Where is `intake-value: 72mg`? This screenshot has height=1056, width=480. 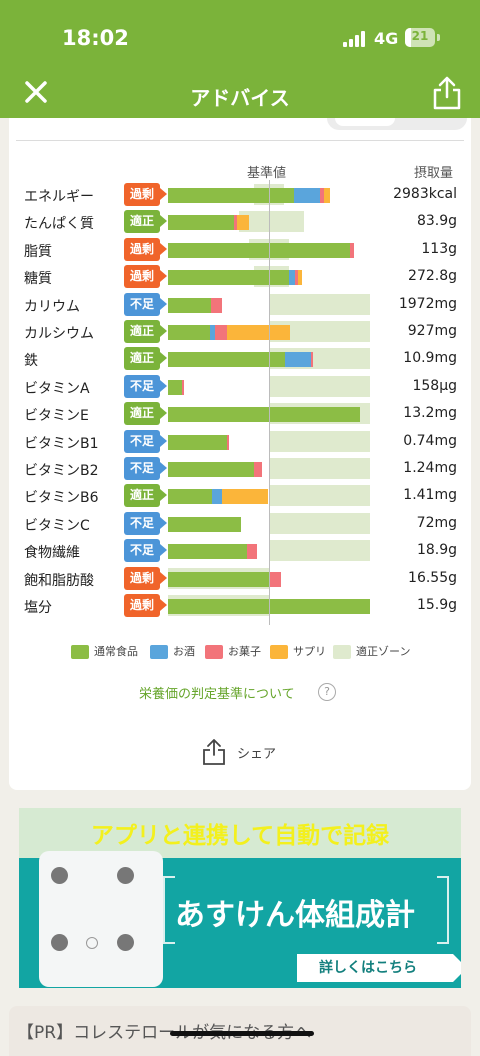
intake-value: 72mg is located at coordinates (436, 522).